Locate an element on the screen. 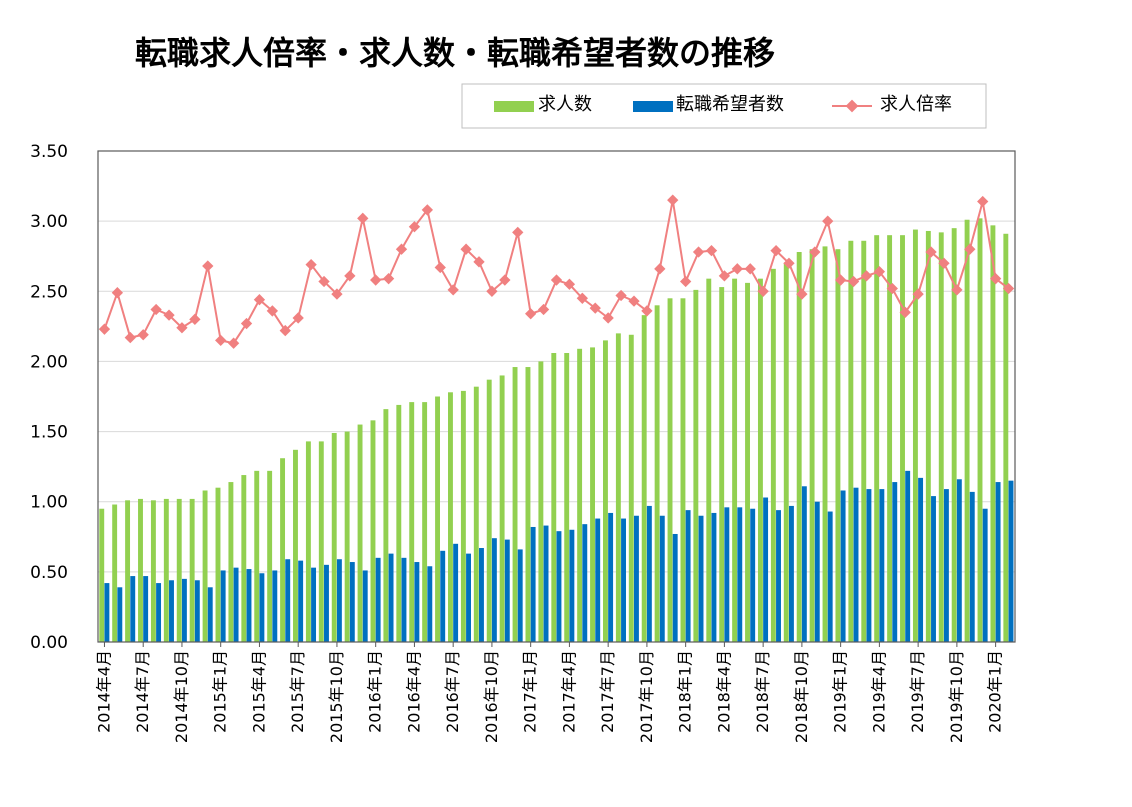  x-tick-label: 2015年4月 is located at coordinates (258, 691).